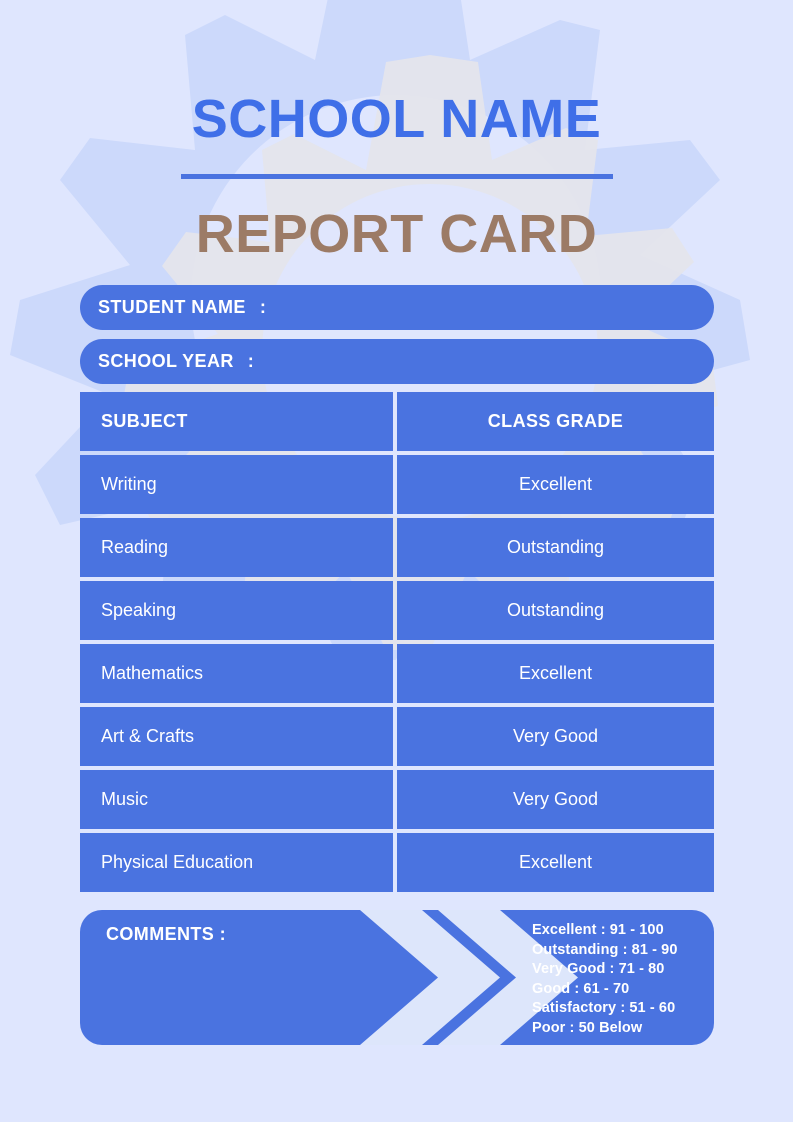  Describe the element at coordinates (236, 547) in the screenshot. I see `subject-cell: Reading` at that location.